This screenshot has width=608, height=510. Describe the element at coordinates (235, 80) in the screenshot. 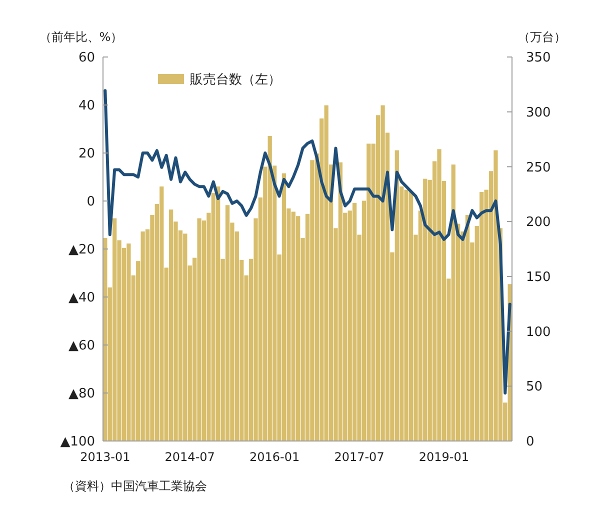

I see `legend-label: 販売台数（左）` at that location.